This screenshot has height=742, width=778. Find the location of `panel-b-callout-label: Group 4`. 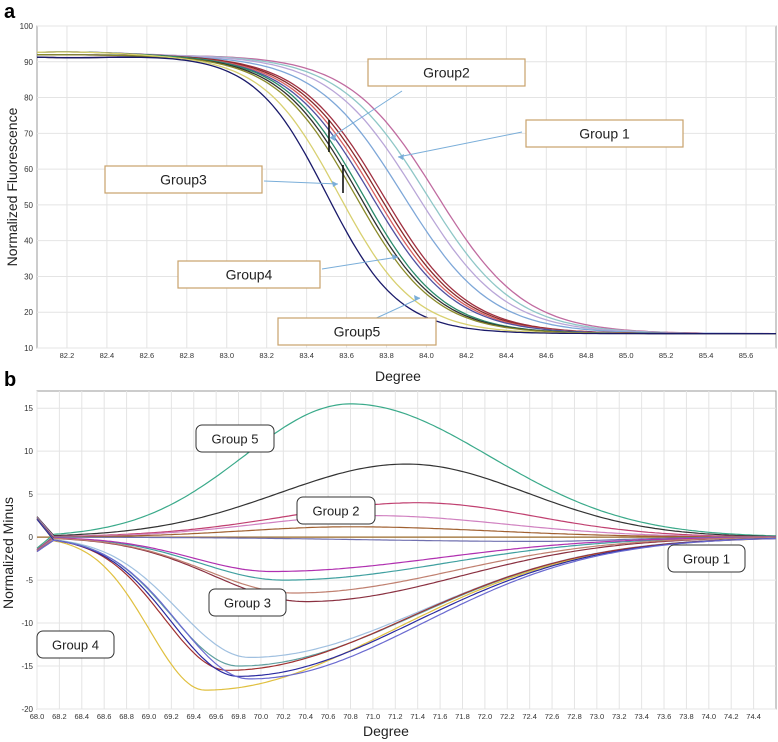

panel-b-callout-label: Group 4 is located at coordinates (75, 645).